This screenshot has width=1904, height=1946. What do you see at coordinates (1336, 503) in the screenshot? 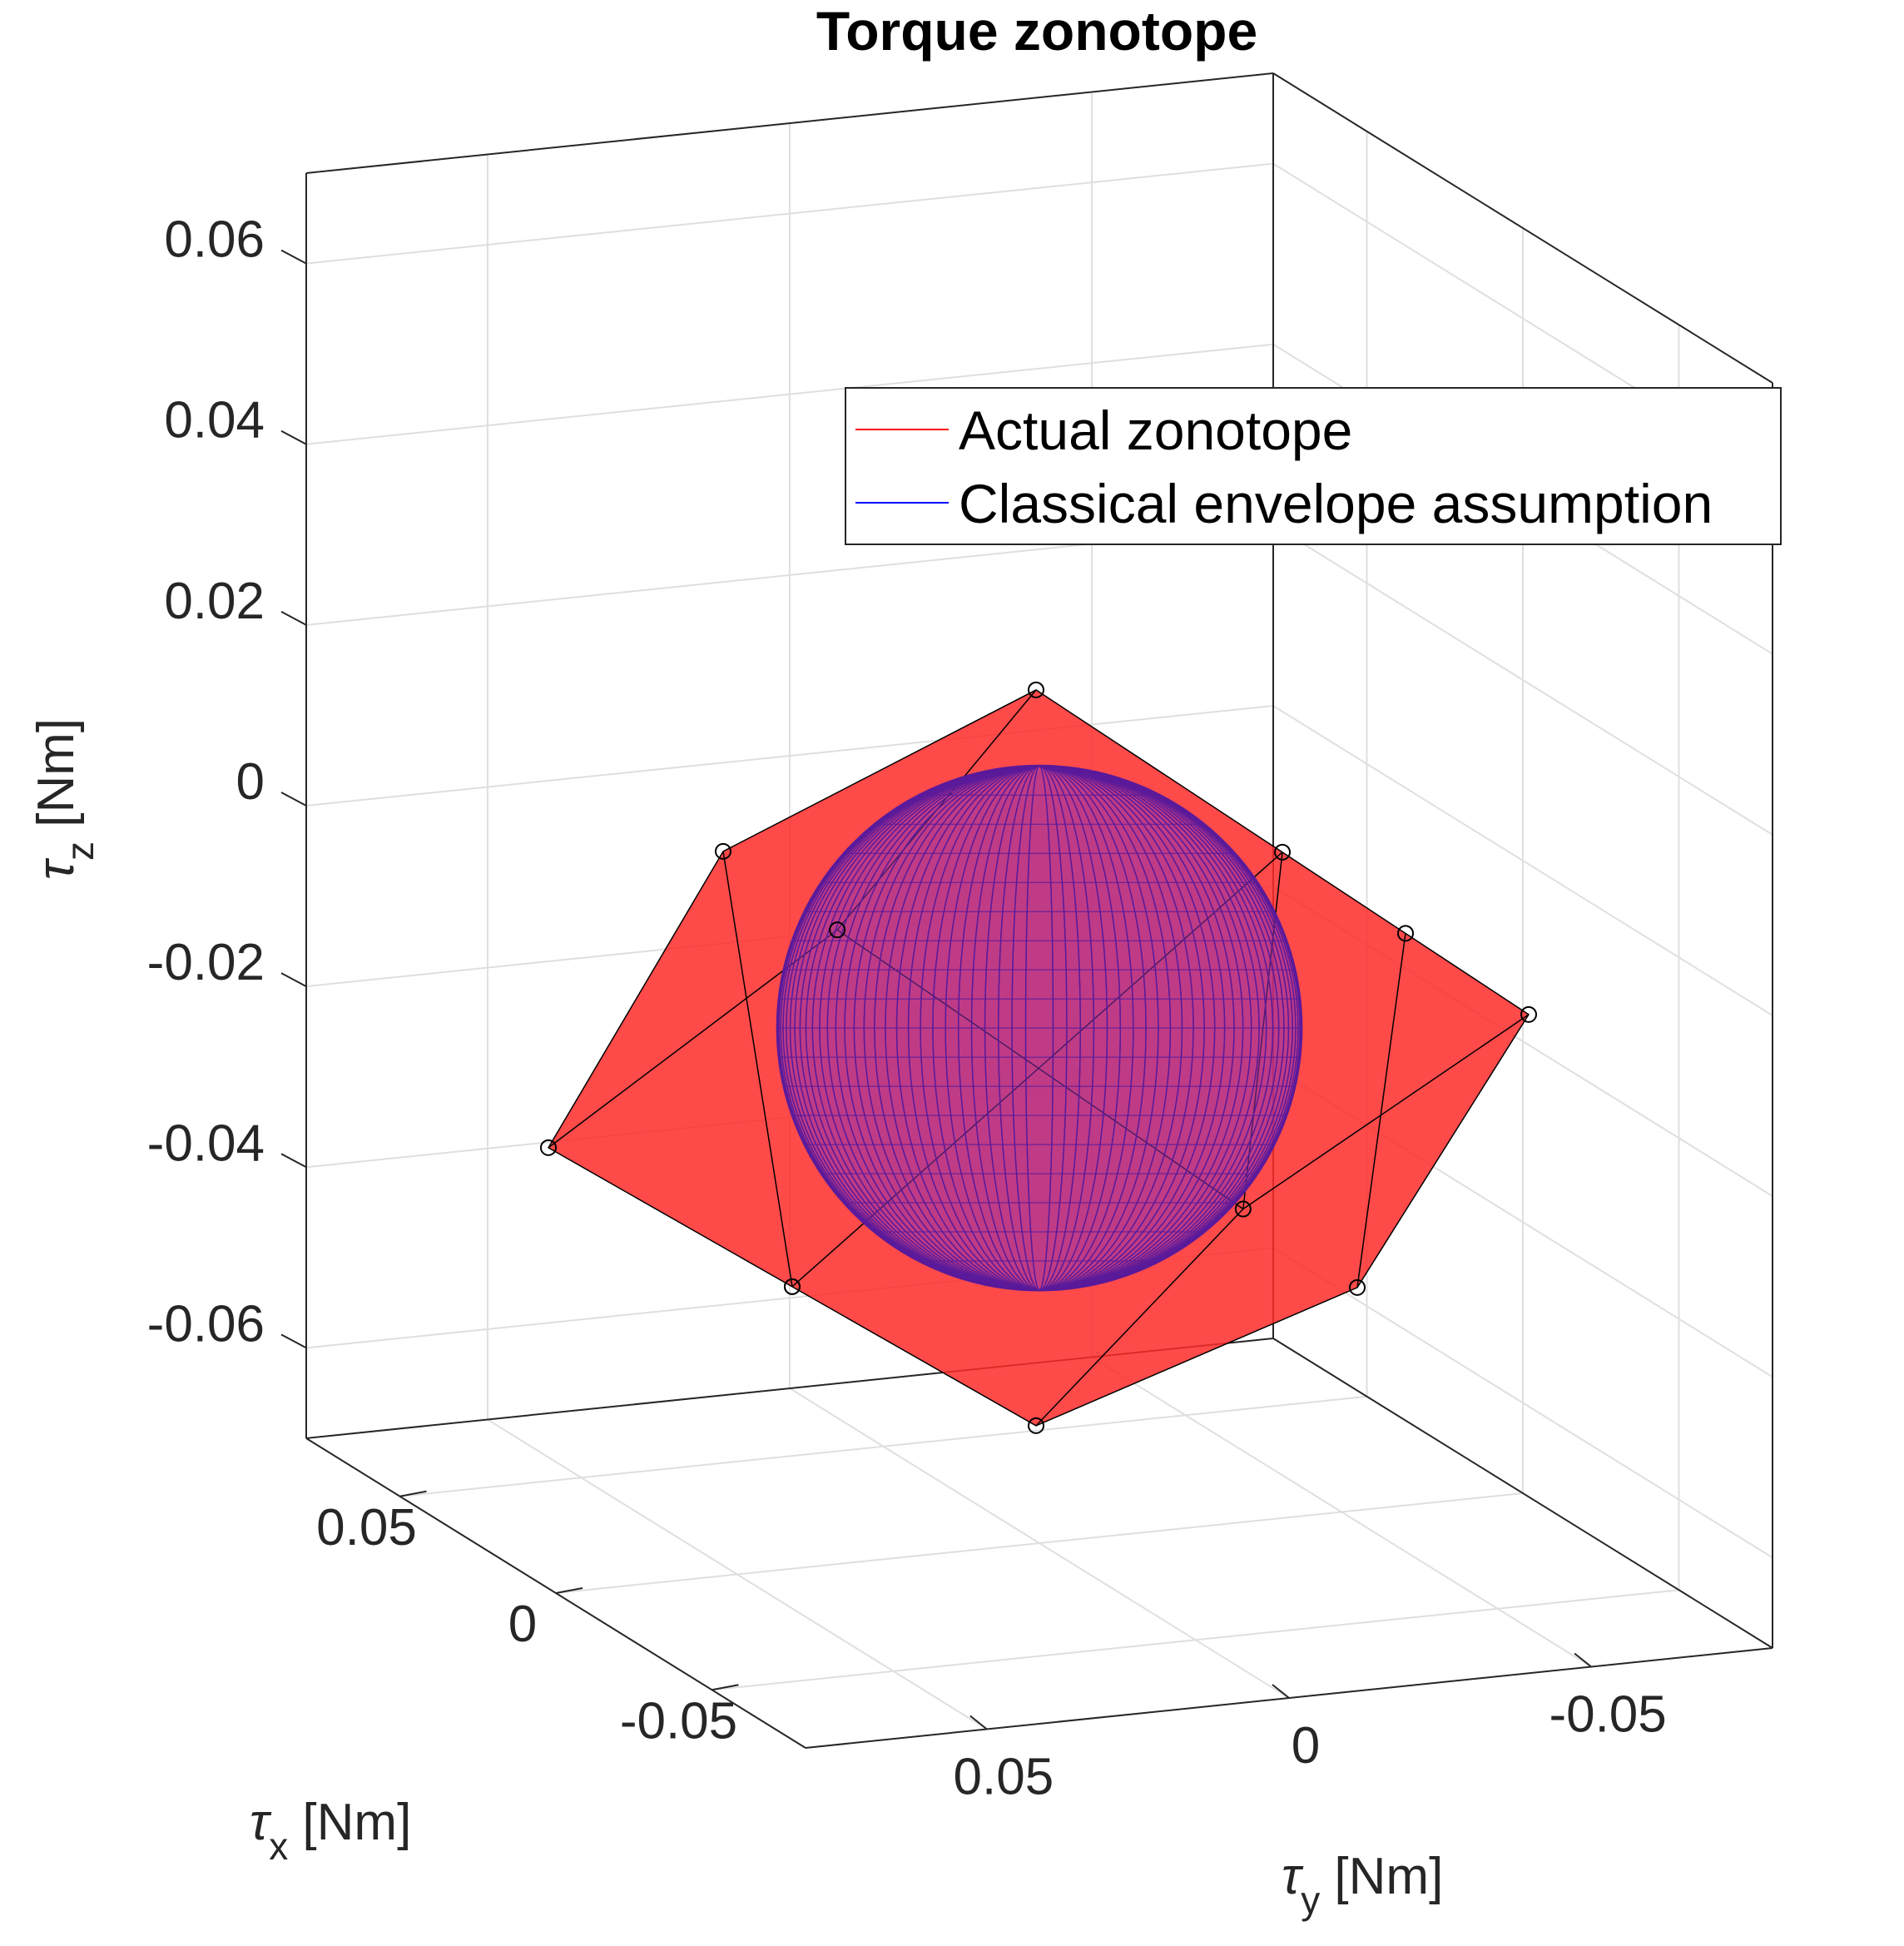
I see `legend-label-classical-envelope: Classical envelope assumption` at bounding box center [1336, 503].